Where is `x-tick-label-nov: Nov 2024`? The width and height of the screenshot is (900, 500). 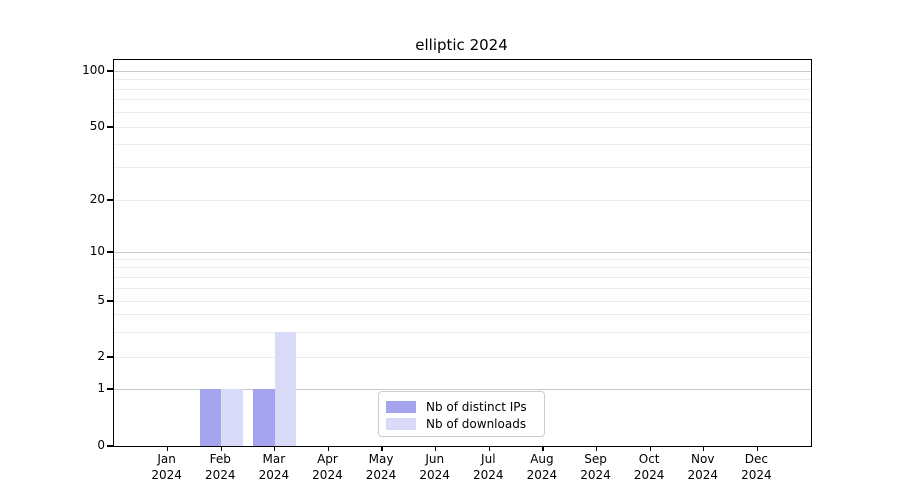
x-tick-label-nov: Nov 2024 is located at coordinates (703, 467).